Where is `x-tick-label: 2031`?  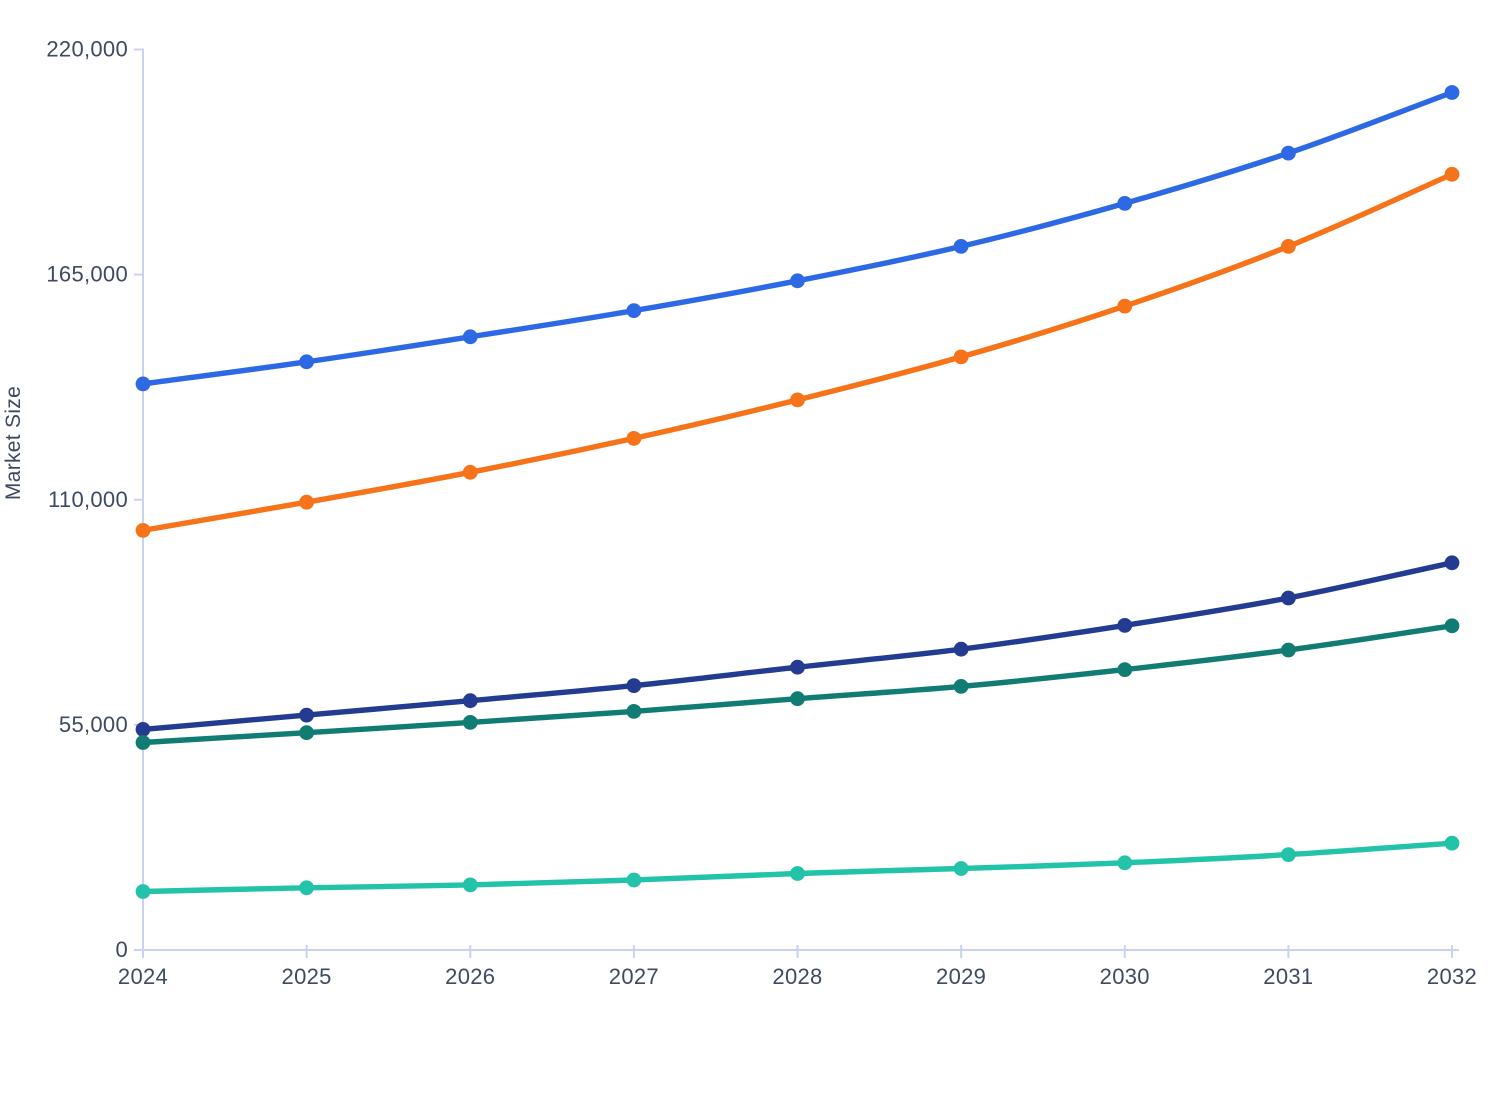 x-tick-label: 2031 is located at coordinates (1288, 976).